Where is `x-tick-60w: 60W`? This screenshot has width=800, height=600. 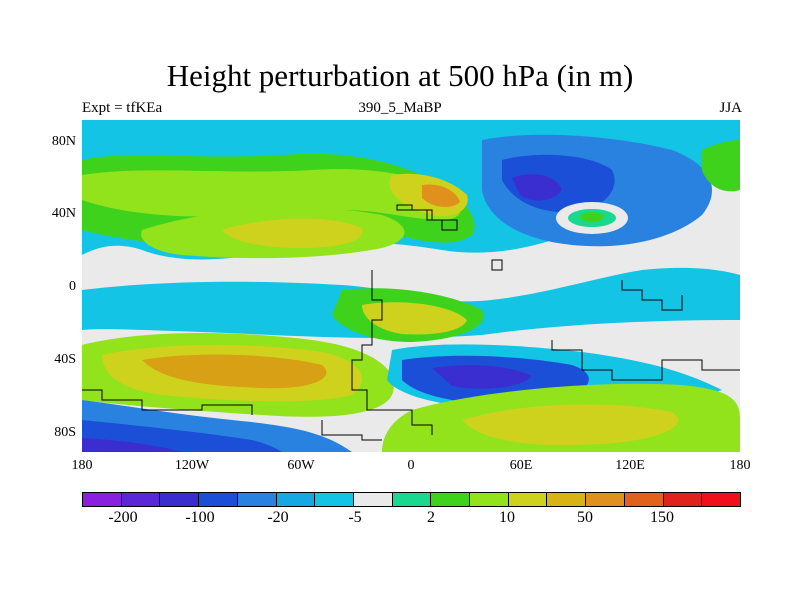
x-tick-60w: 60W is located at coordinates (301, 465).